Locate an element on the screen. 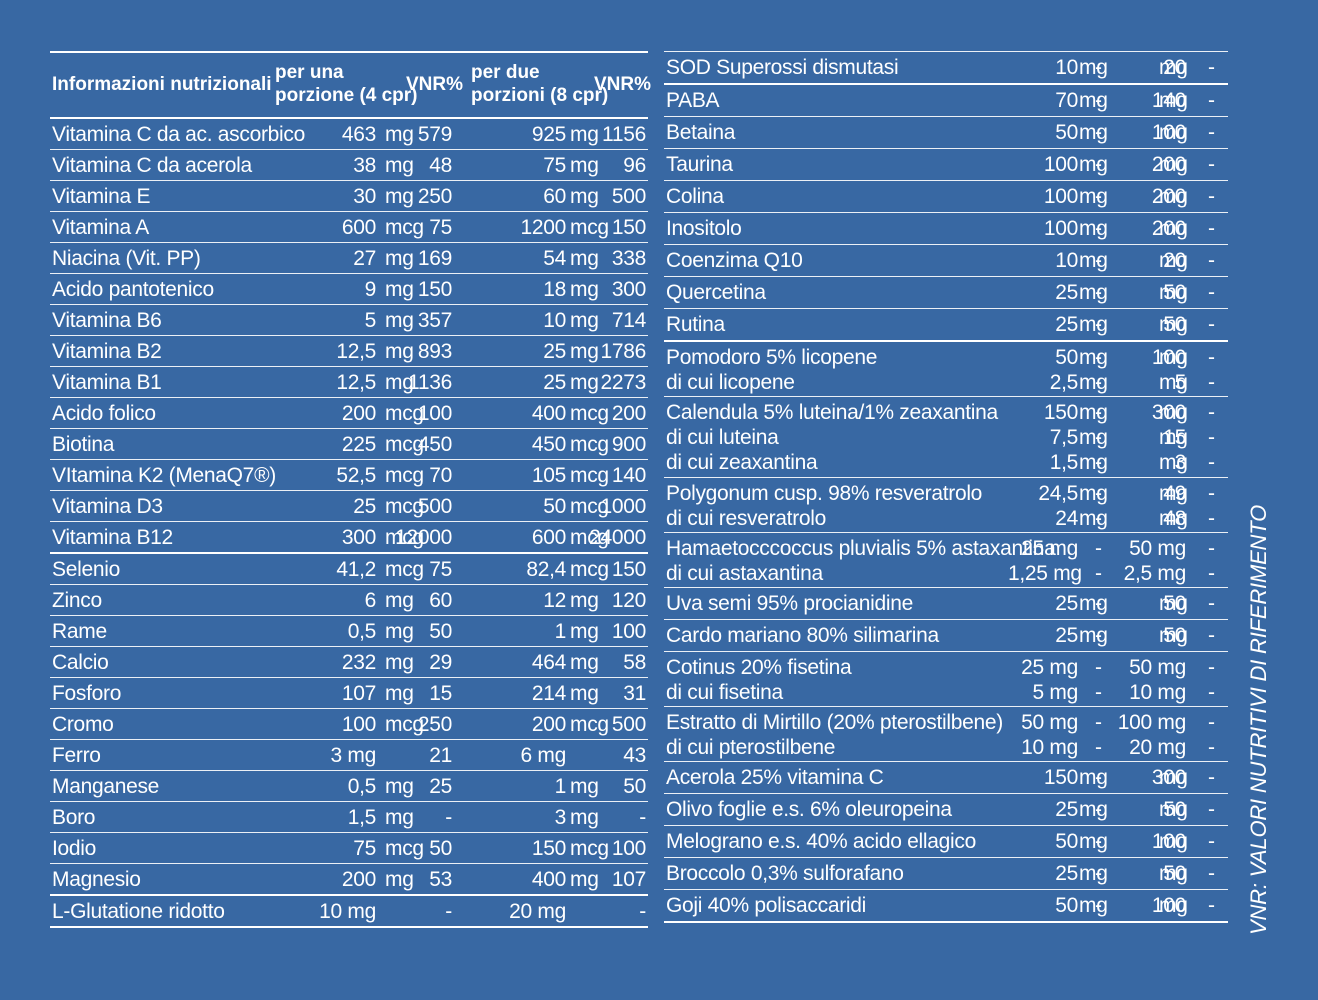  nutrient-name: Vitamina A is located at coordinates (101, 227).